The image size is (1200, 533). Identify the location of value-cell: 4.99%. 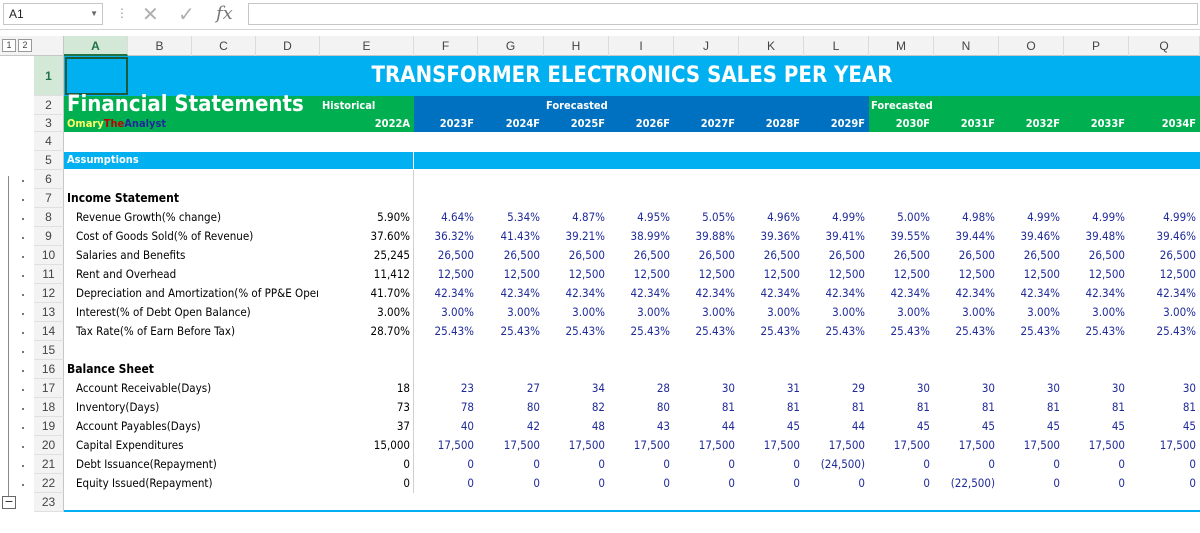
(848, 217).